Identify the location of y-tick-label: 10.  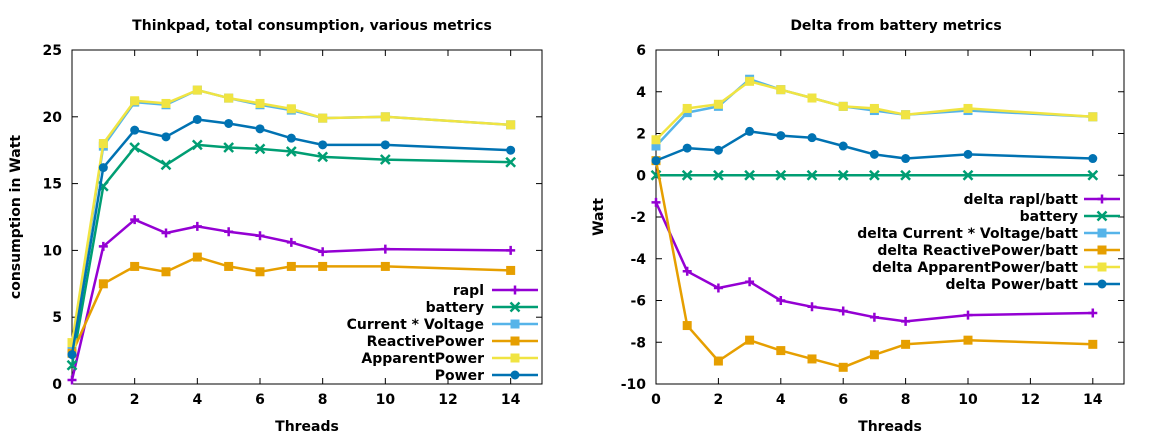
(53, 251).